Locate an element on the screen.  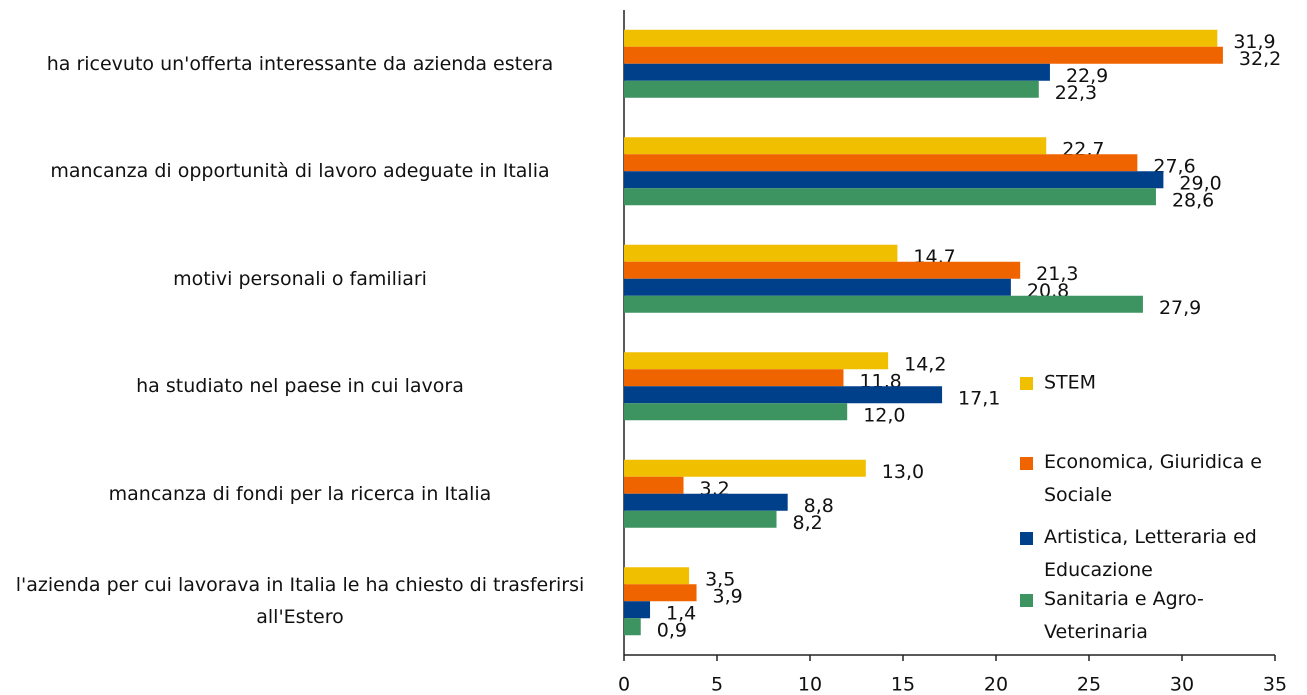
x-tick-label: 10 is located at coordinates (810, 684).